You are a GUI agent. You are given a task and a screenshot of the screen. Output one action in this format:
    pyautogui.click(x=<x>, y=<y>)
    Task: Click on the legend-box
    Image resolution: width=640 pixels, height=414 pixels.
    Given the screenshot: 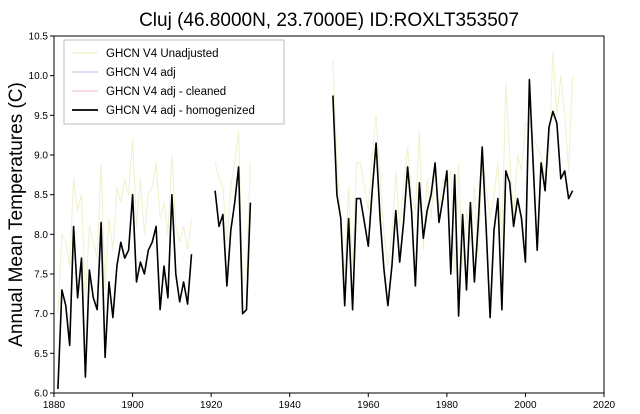 What is the action you would take?
    pyautogui.click(x=174, y=82)
    